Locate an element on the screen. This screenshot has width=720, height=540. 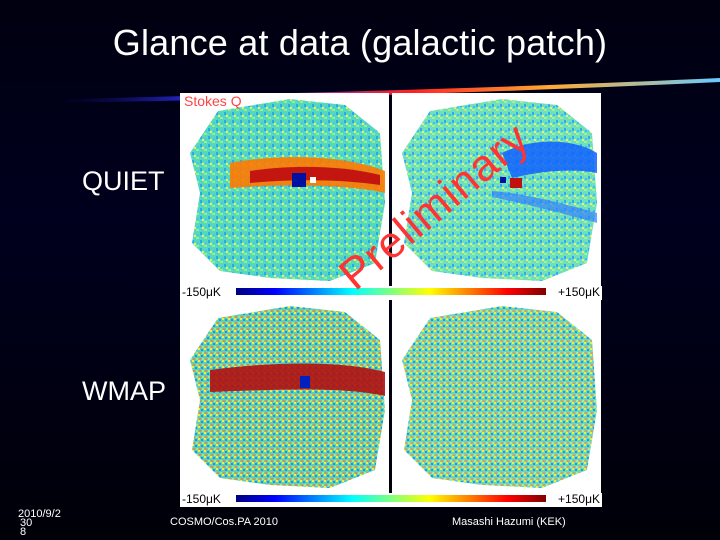
quiet-stokes-u-map: Stokes U is located at coordinates (496, 189).